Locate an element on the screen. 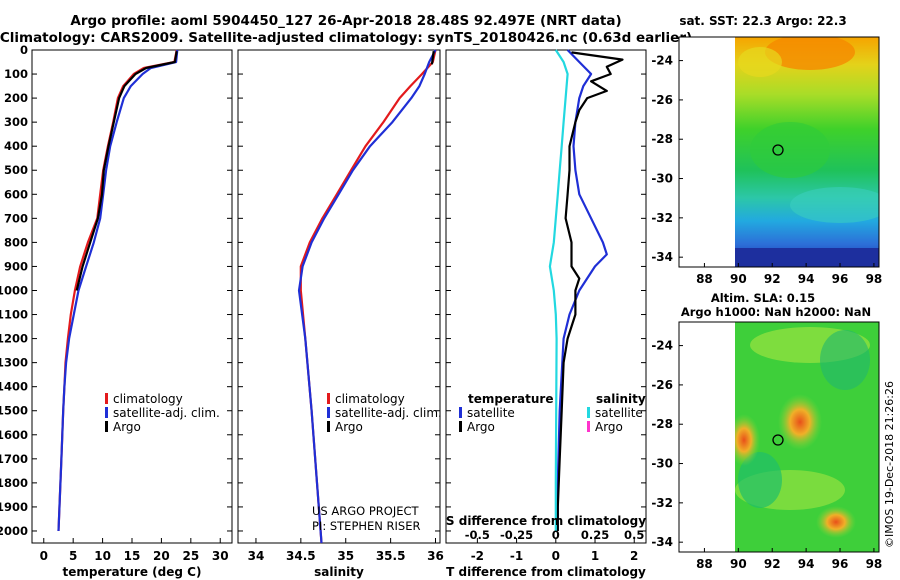  sst-float-marker is located at coordinates (778, 150).